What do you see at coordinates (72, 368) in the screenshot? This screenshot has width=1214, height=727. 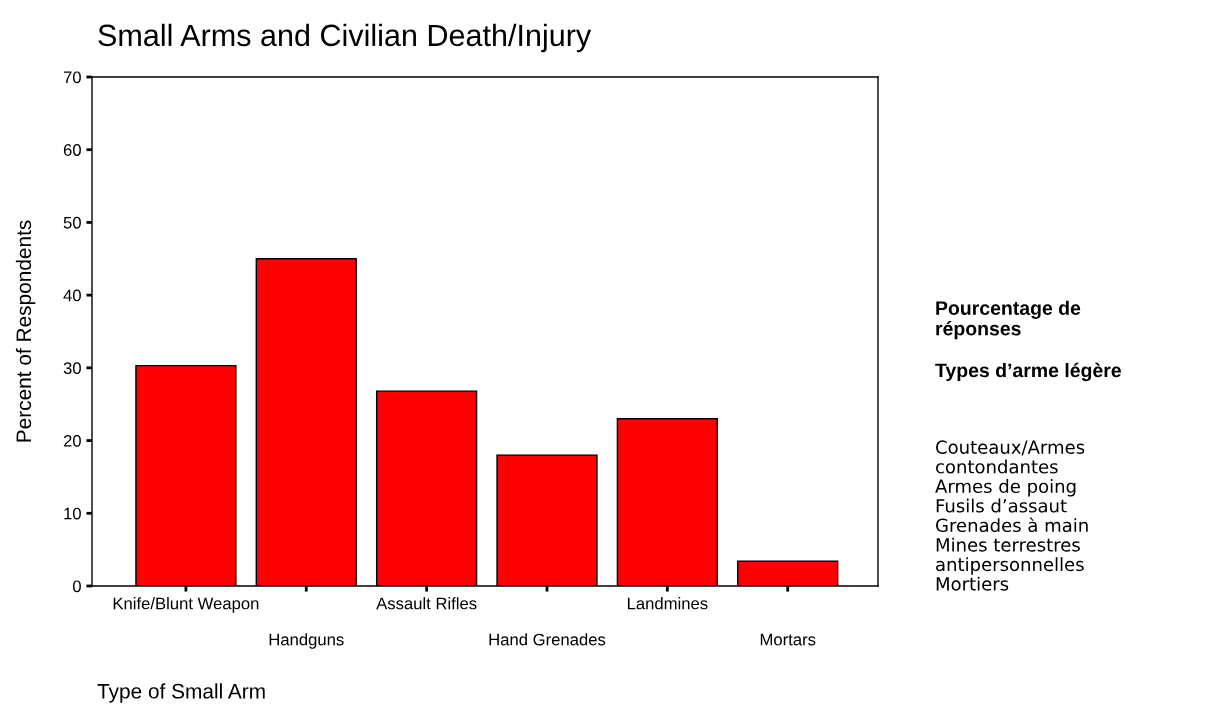 I see `y-tick-label: 30` at bounding box center [72, 368].